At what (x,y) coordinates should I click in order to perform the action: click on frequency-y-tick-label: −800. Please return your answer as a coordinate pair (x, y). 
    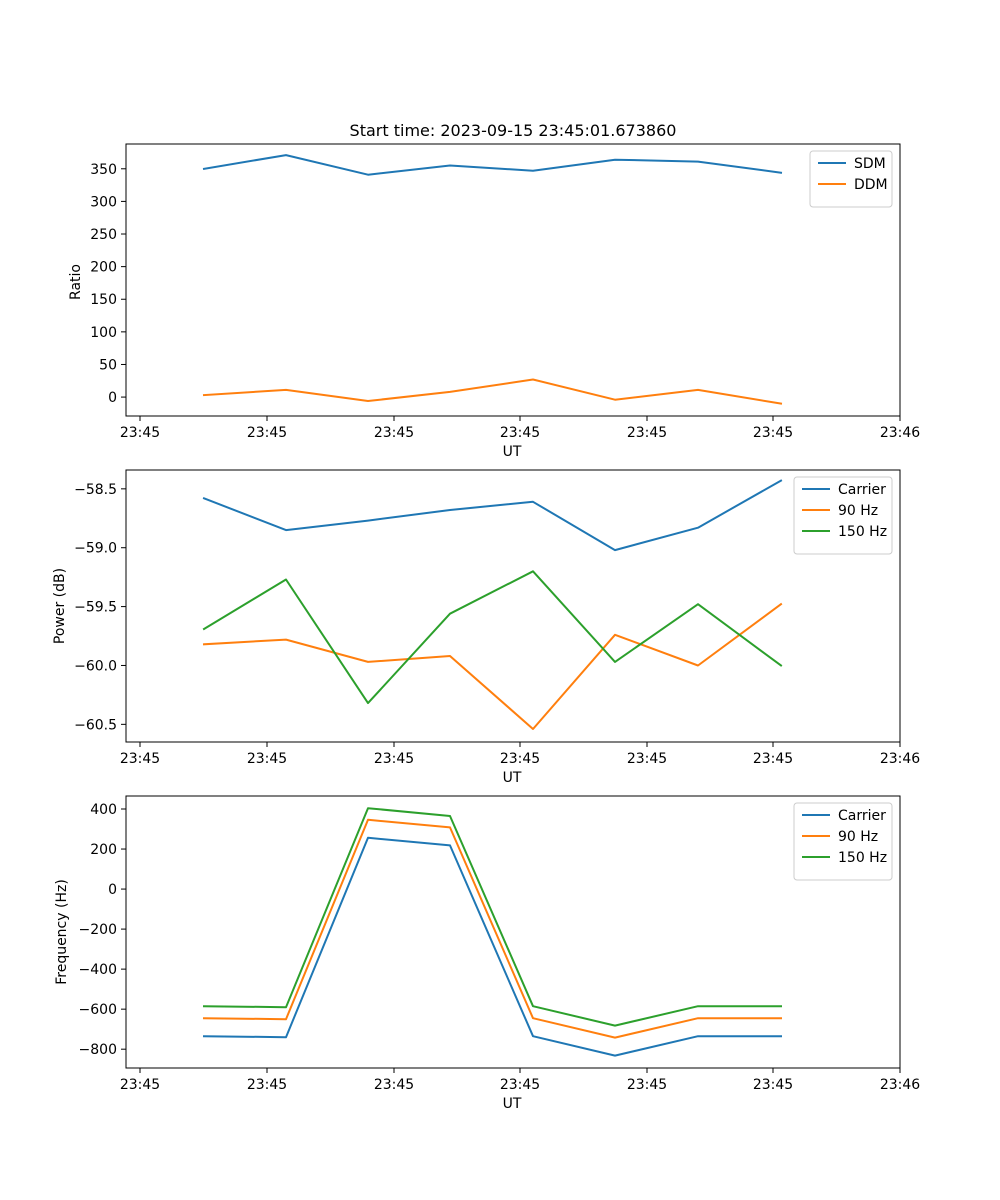
    Looking at the image, I should click on (98, 1050).